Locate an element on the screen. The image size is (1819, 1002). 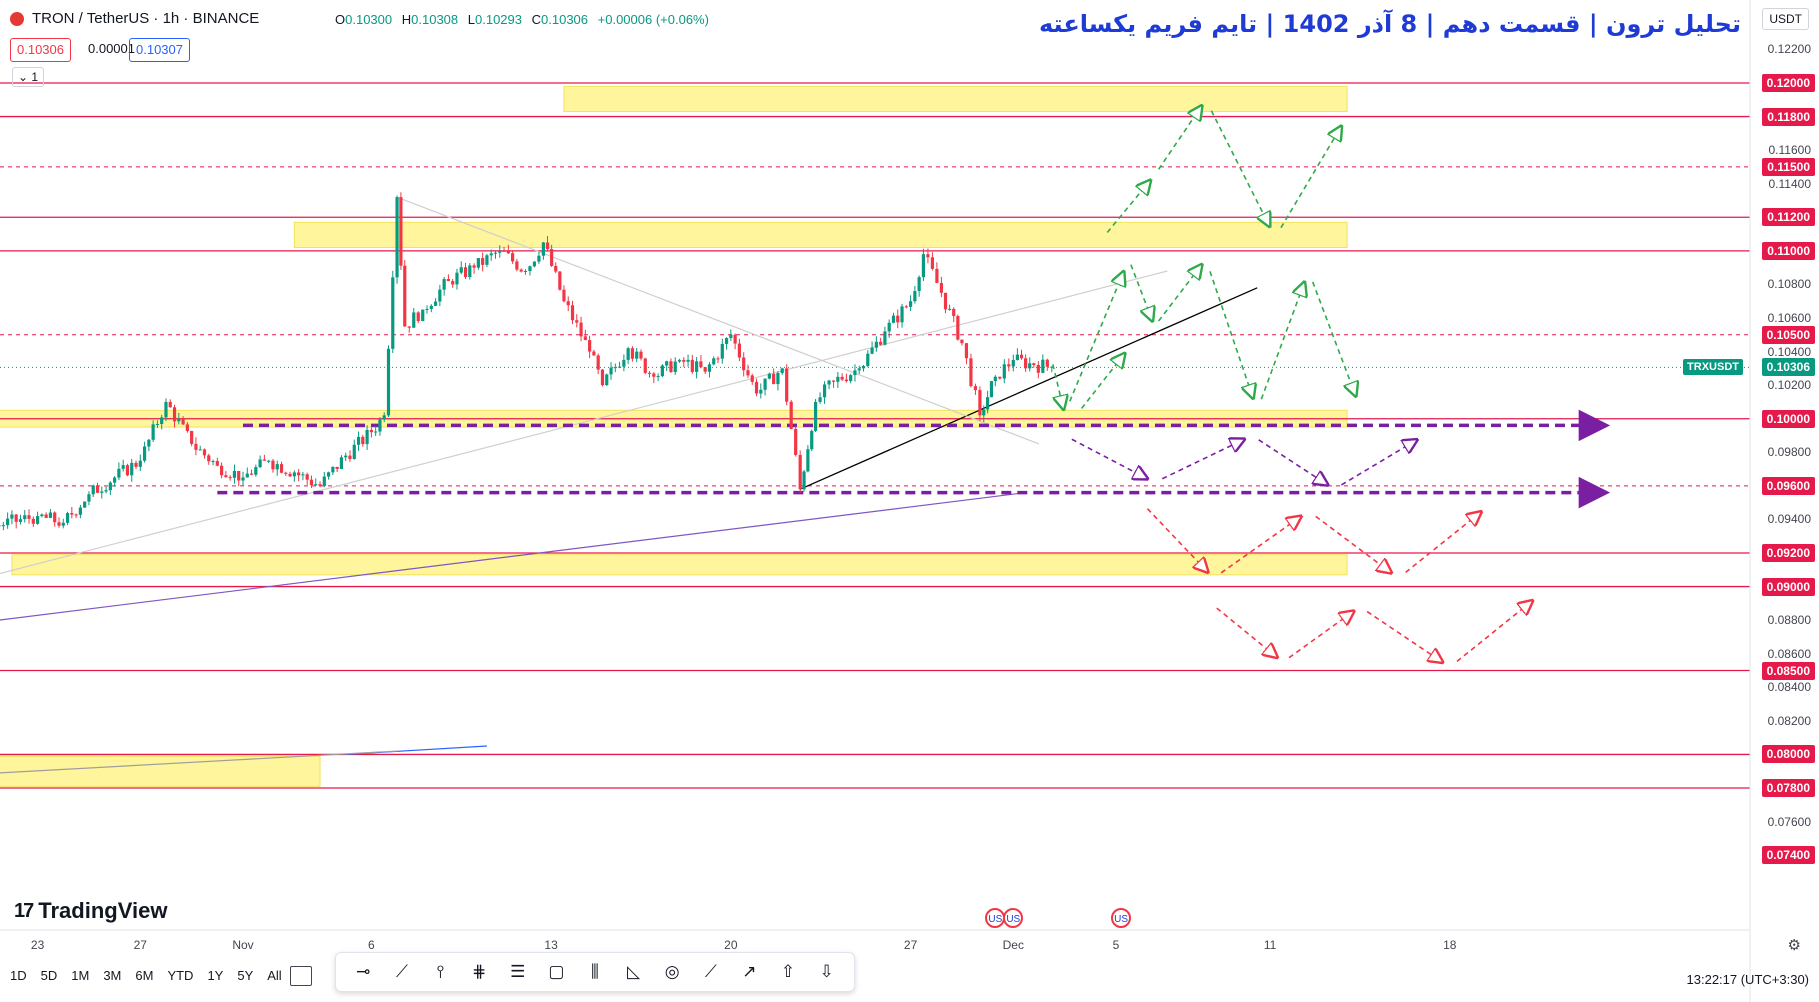
range-button: 5D is located at coordinates (49, 975).